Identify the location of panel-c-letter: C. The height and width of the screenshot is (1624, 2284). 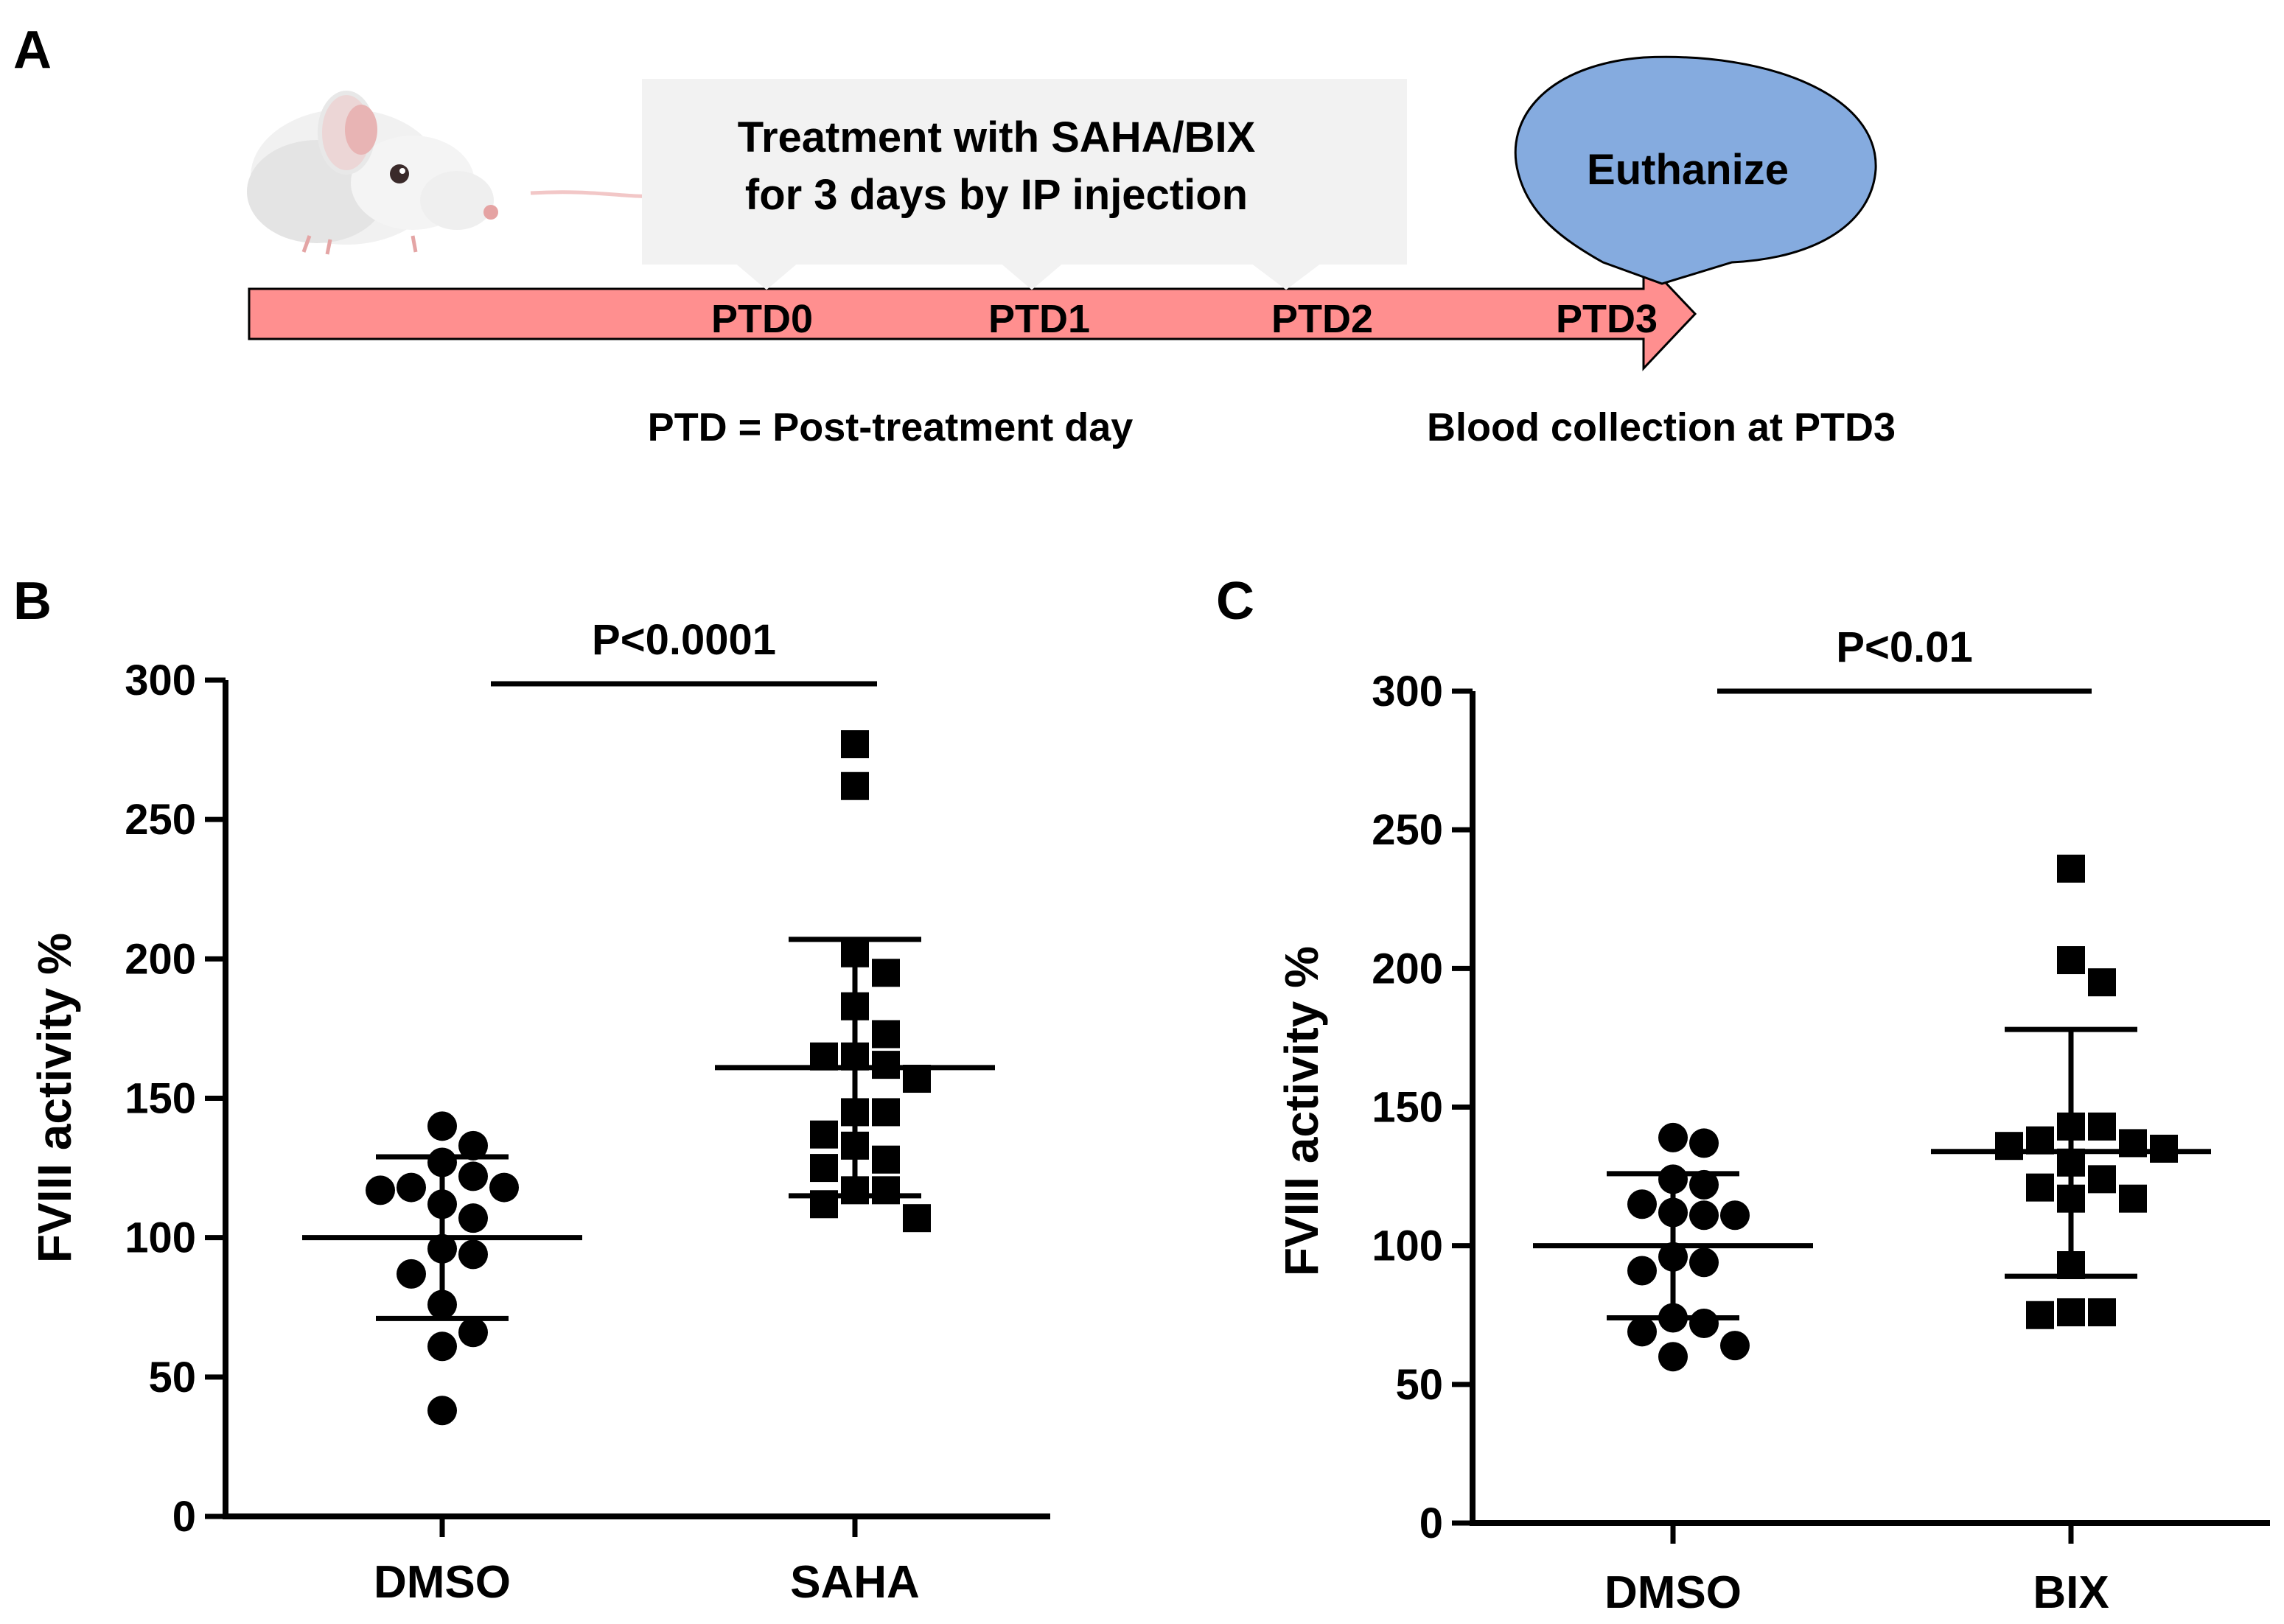
(1235, 601).